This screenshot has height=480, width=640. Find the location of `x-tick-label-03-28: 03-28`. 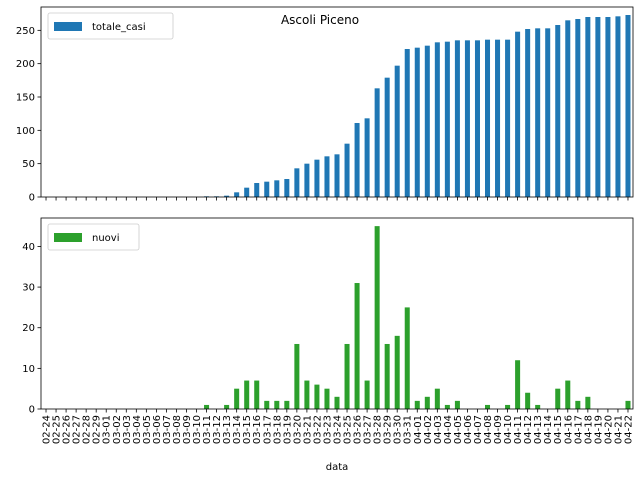

x-tick-label-03-28: 03-28 is located at coordinates (378, 429).